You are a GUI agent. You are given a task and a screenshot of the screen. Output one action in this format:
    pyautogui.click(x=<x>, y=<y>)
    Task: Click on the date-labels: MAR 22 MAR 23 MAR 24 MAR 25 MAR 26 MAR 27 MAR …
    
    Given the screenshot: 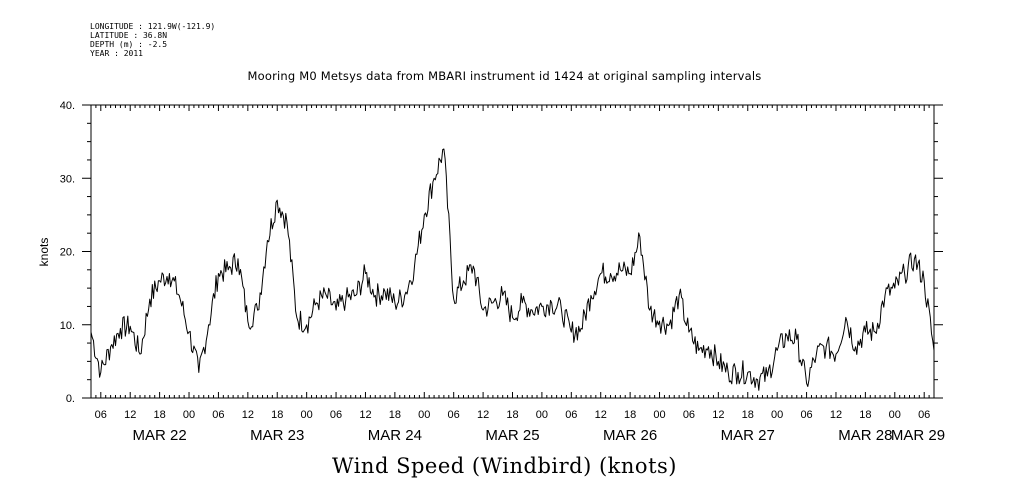 What is the action you would take?
    pyautogui.click(x=539, y=435)
    